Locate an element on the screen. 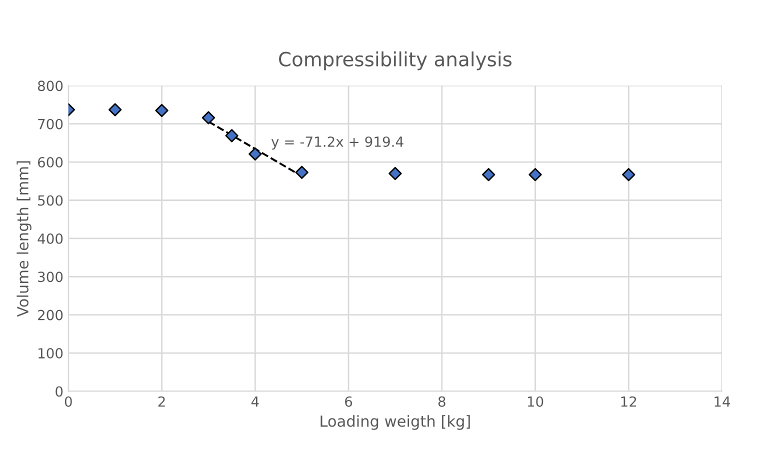 This screenshot has width=760, height=463. x-axis-title: Loading weigth [kg] is located at coordinates (395, 422).